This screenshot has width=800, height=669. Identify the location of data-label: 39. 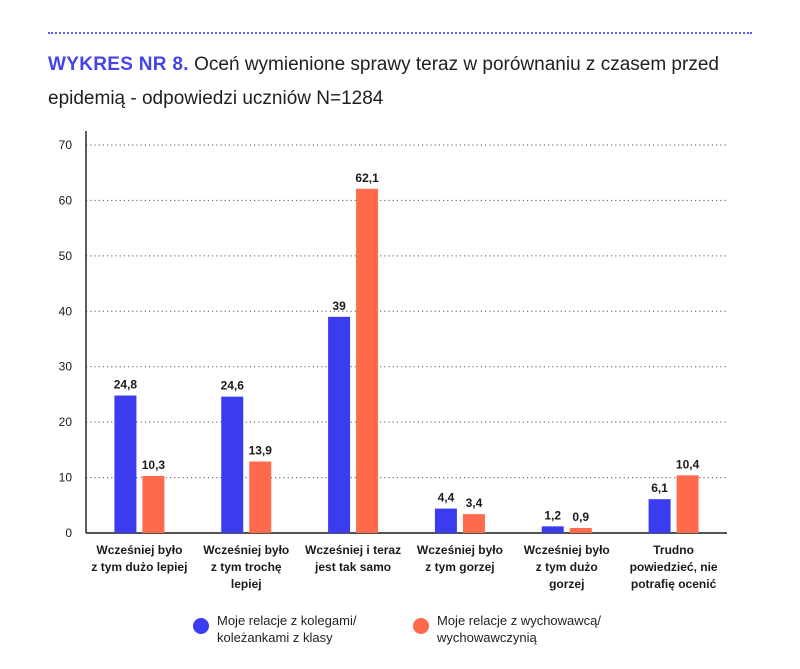
(339, 306).